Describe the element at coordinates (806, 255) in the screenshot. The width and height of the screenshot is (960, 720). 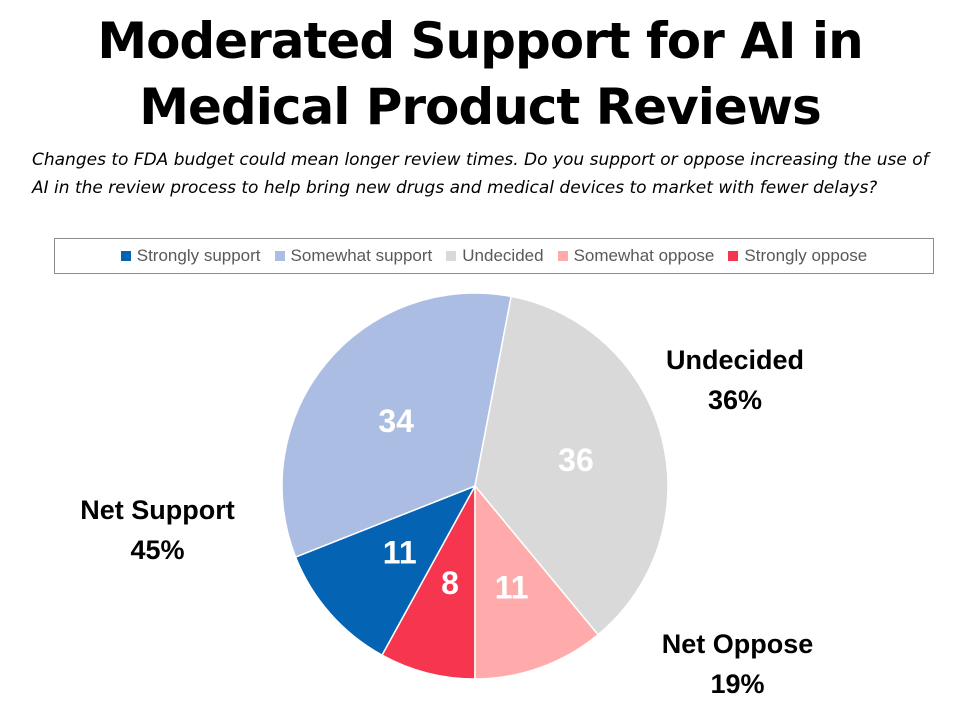
I see `legend-label: Strongly oppose` at that location.